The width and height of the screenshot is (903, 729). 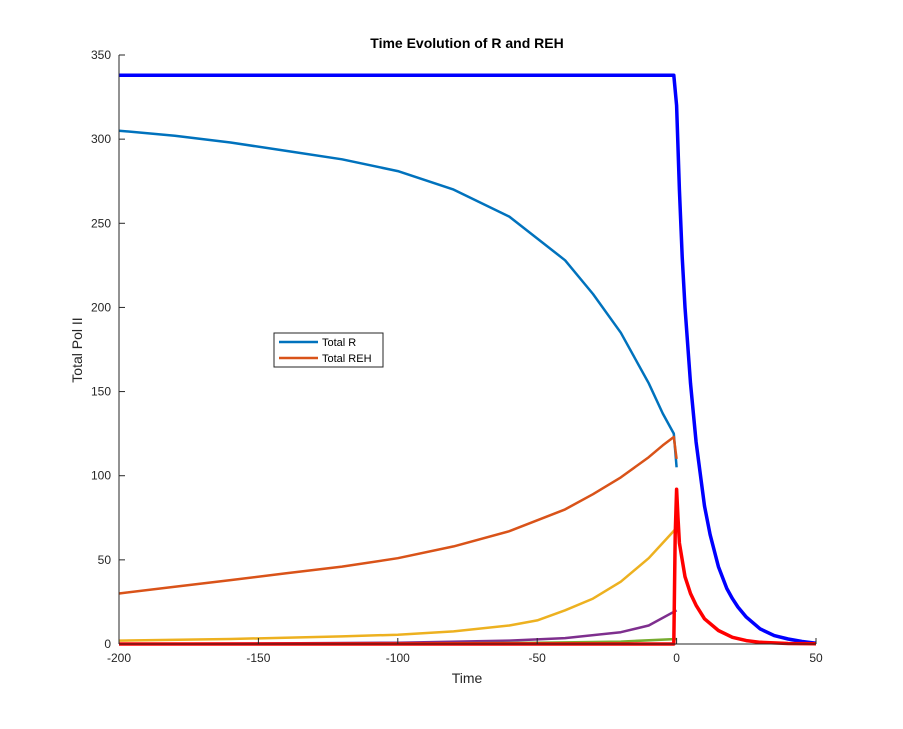 I want to click on y-tick-label: 350, so click(x=101, y=55).